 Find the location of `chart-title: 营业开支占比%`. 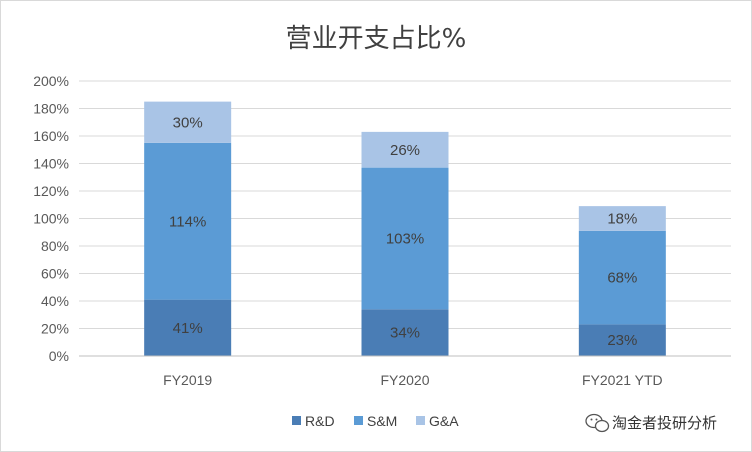

chart-title: 营业开支占比% is located at coordinates (376, 39).